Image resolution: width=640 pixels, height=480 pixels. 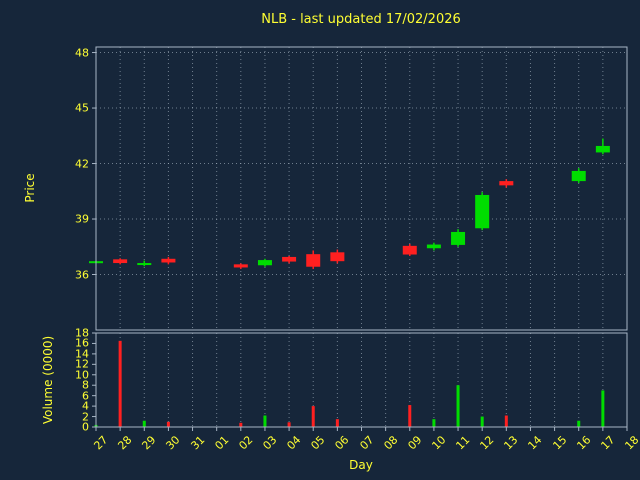 I want to click on day-tick-label: 07, so click(x=366, y=443).